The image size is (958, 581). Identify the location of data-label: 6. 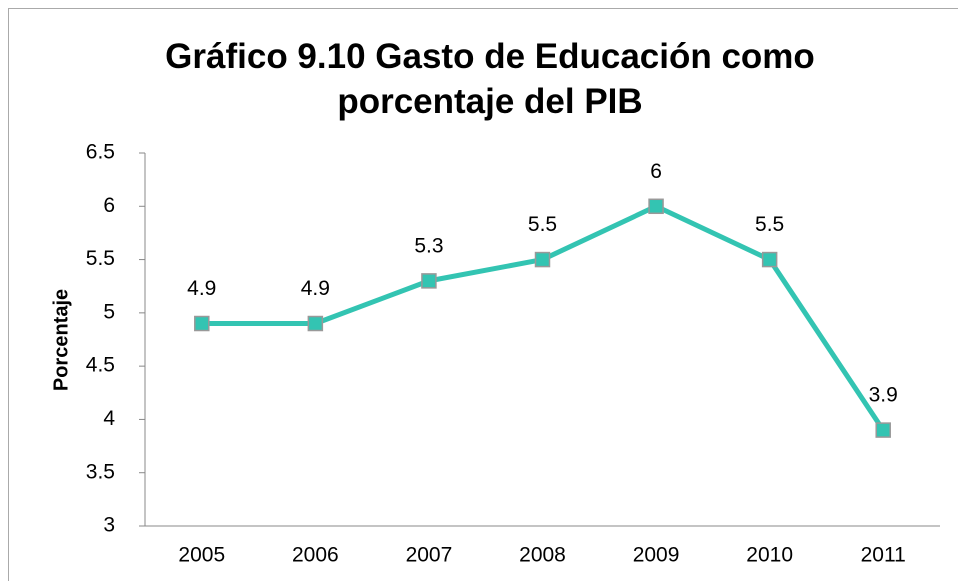
(656, 171).